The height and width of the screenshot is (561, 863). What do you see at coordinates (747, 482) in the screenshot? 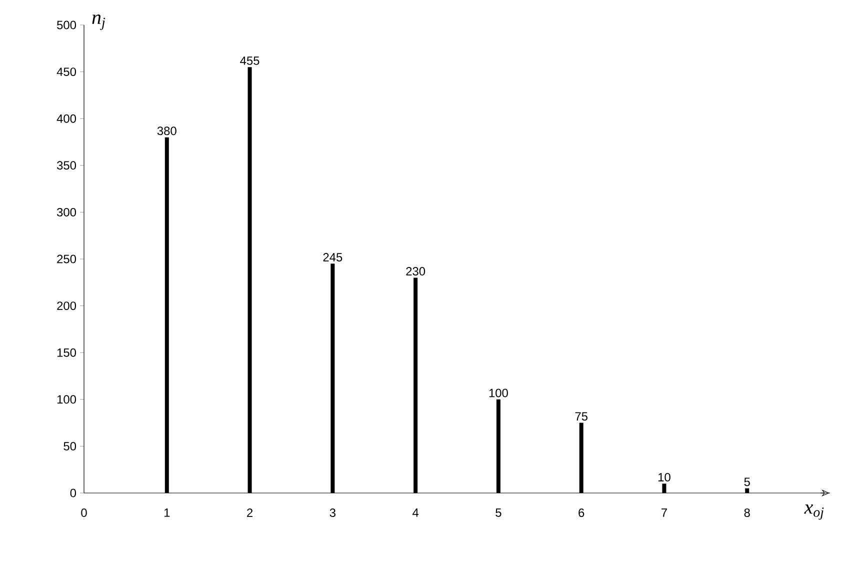
I see `data-label: 5` at bounding box center [747, 482].